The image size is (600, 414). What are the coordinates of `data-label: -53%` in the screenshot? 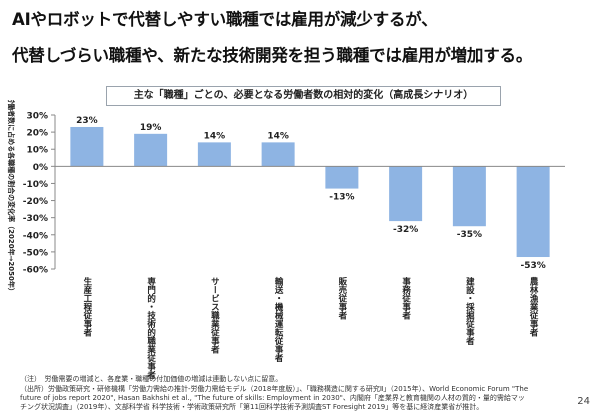 It's located at (532, 266).